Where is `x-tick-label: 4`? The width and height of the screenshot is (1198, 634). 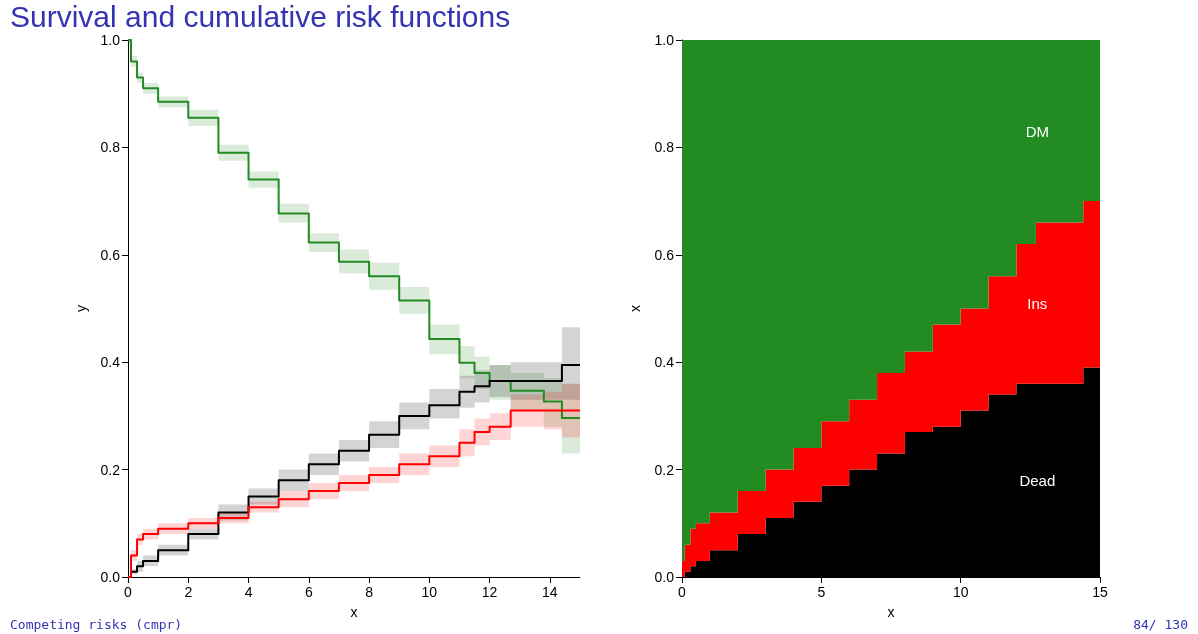
x-tick-label: 4 is located at coordinates (248, 592).